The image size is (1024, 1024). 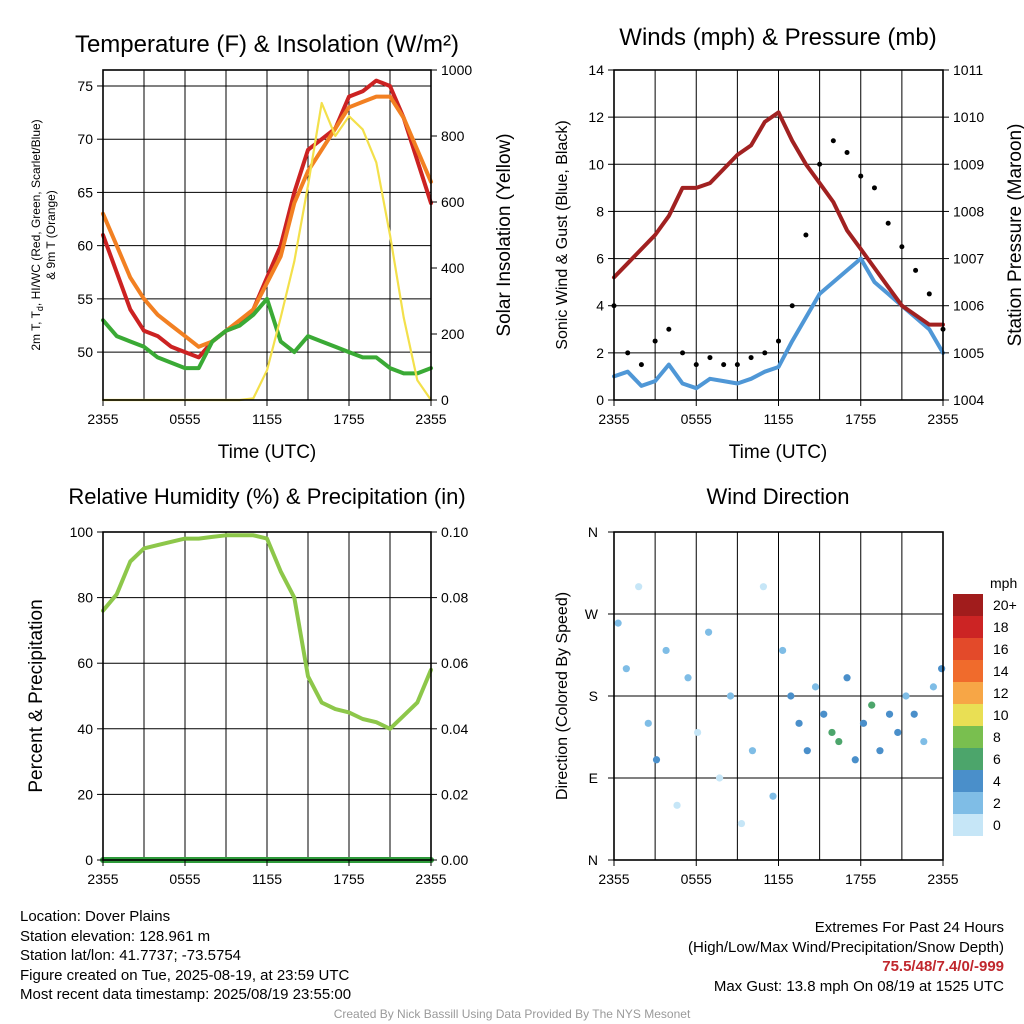 What do you see at coordinates (968, 70) in the screenshot?
I see `right-y-tick-label: 1011` at bounding box center [968, 70].